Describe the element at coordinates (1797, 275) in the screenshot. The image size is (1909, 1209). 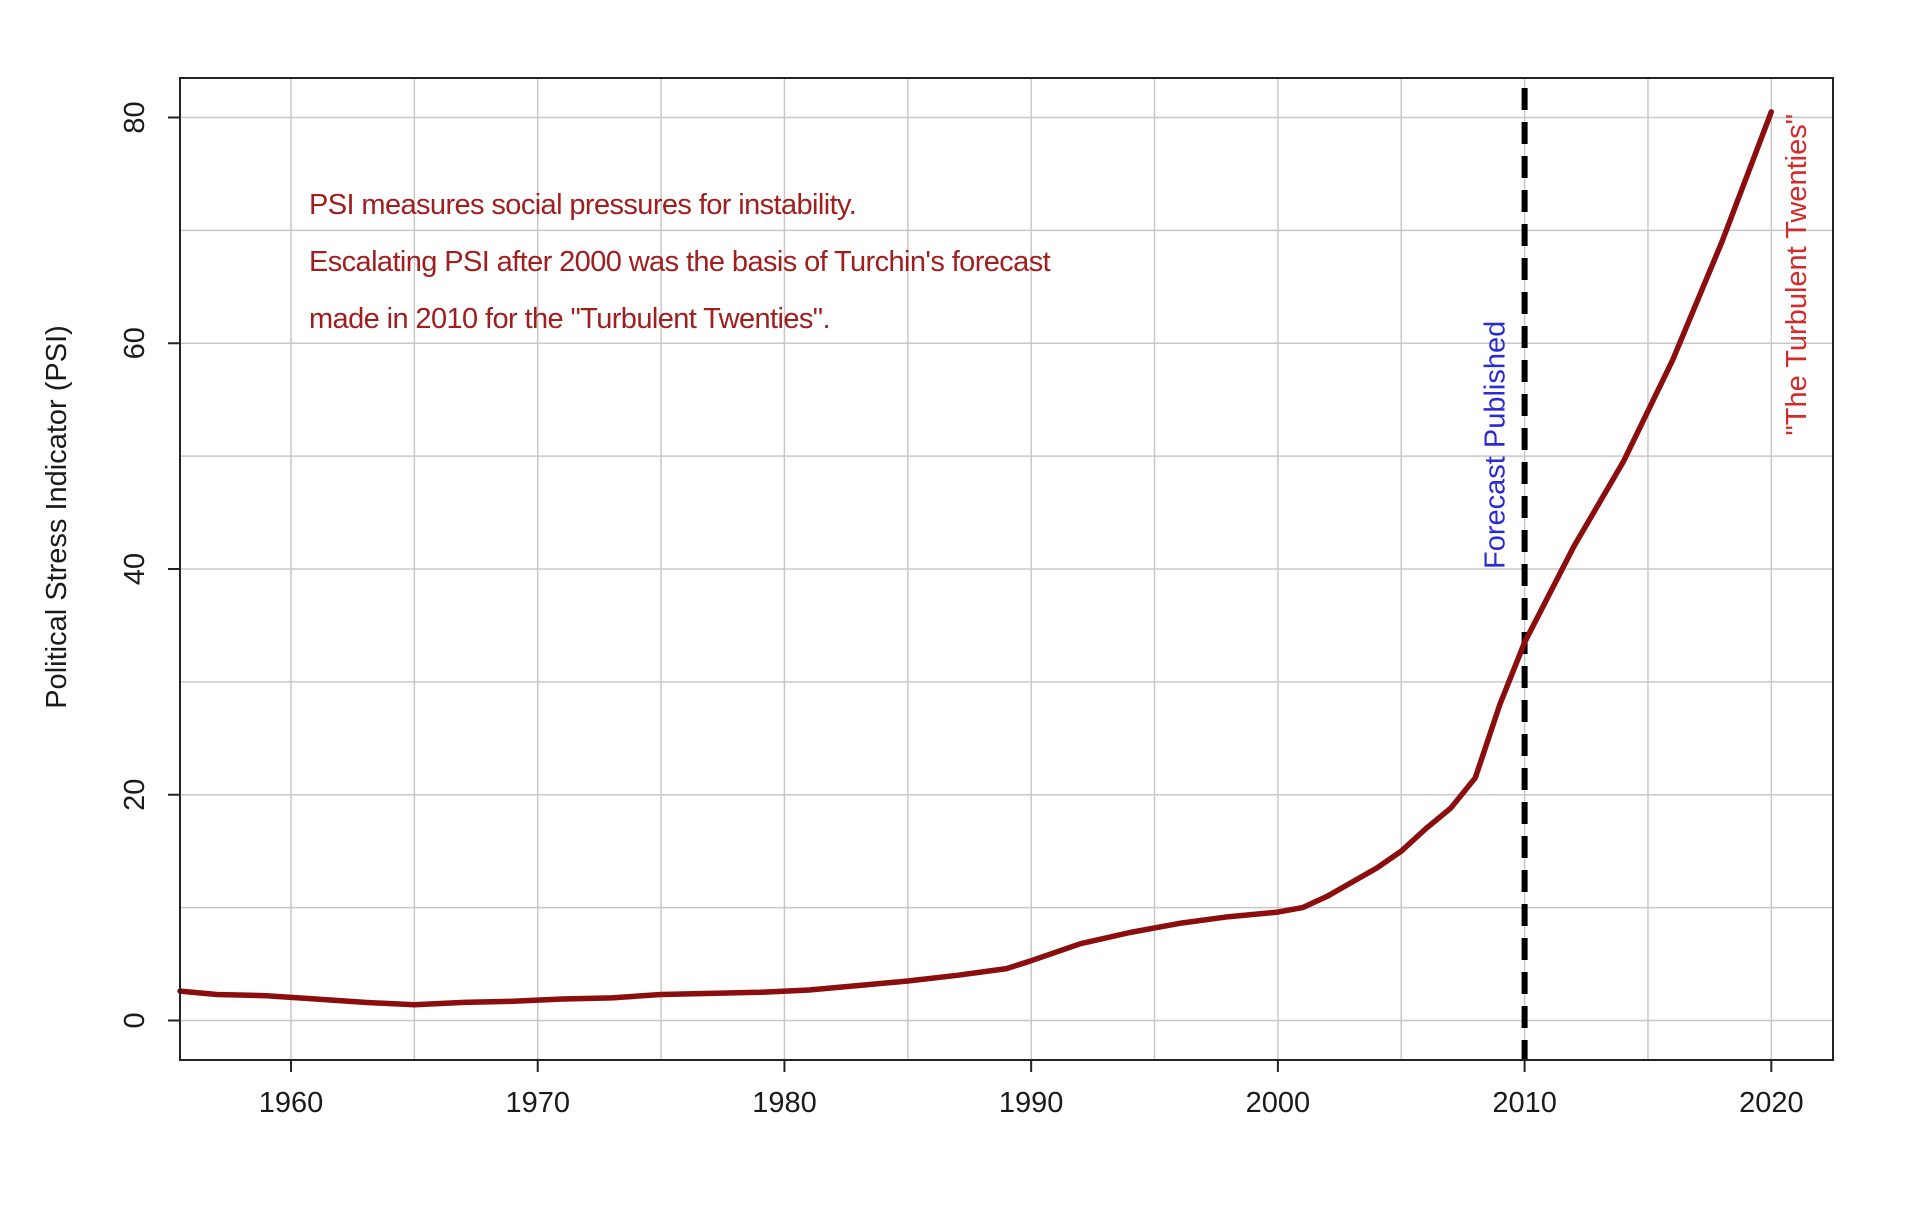
I see `turbulent-twenties-label: "The Turbulent Twenties"` at that location.